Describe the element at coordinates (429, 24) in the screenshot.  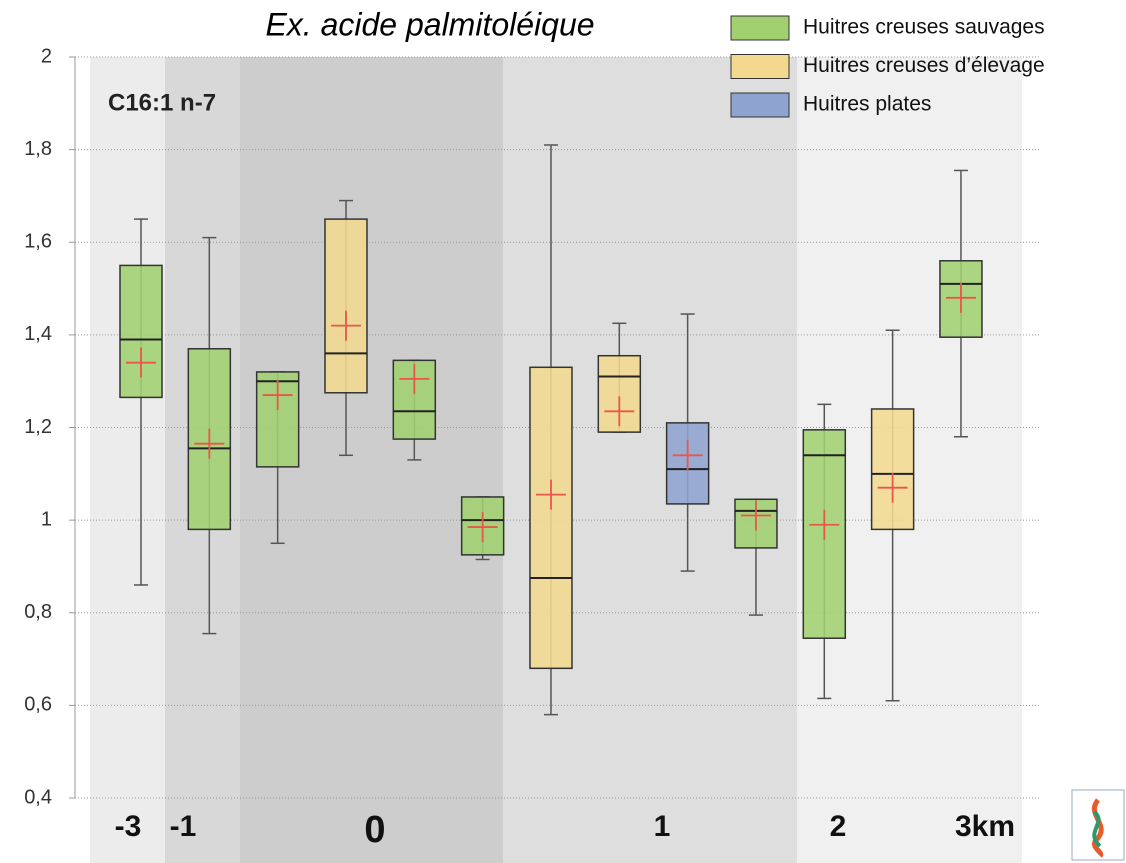
I see `chart-title: Ex. acide palmitoléique` at that location.